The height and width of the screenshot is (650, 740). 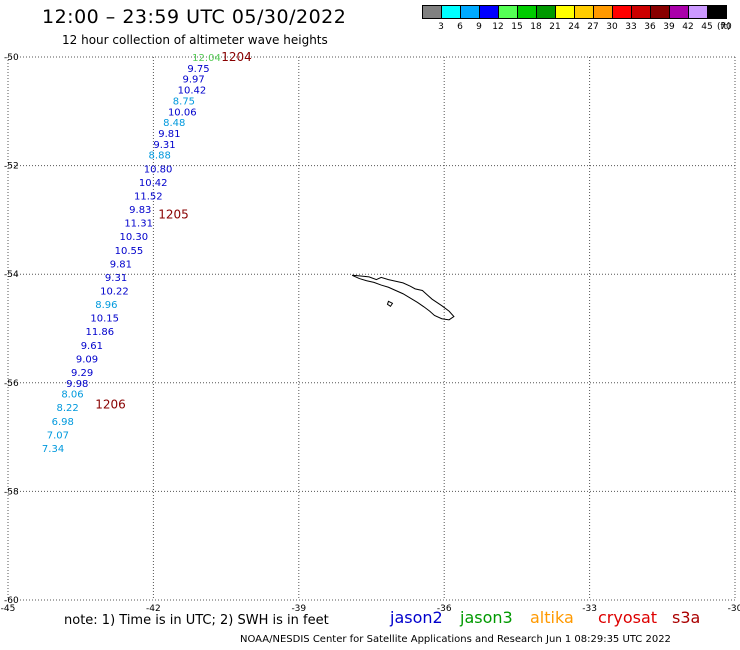 What do you see at coordinates (110, 405) in the screenshot?
I see `time-label: 1206` at bounding box center [110, 405].